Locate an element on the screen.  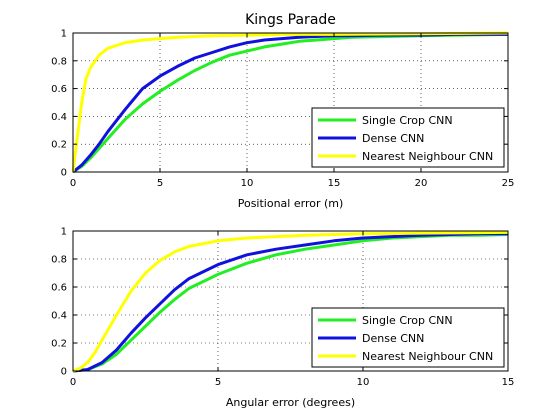
chart-title: Kings Parade is located at coordinates (290, 20).